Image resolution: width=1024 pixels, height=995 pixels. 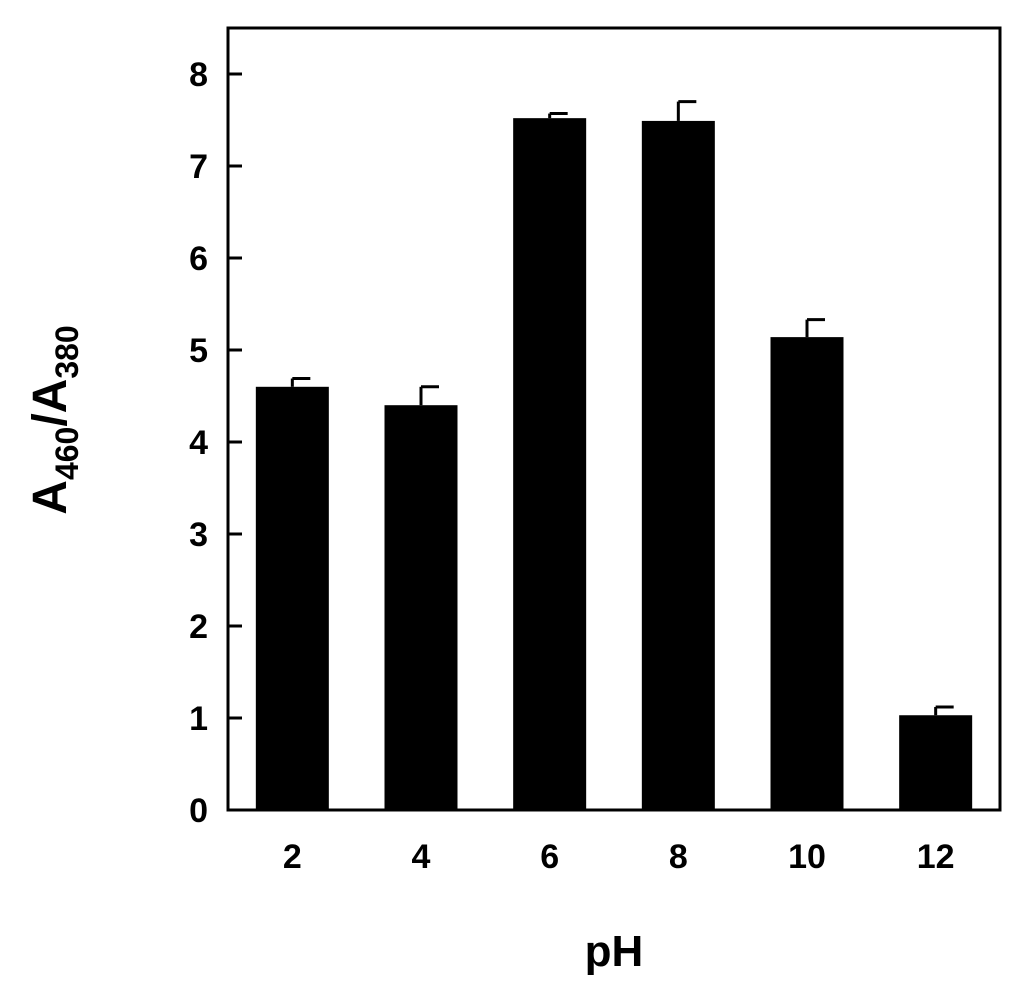 I want to click on y-tick-label: 7, so click(x=198, y=167).